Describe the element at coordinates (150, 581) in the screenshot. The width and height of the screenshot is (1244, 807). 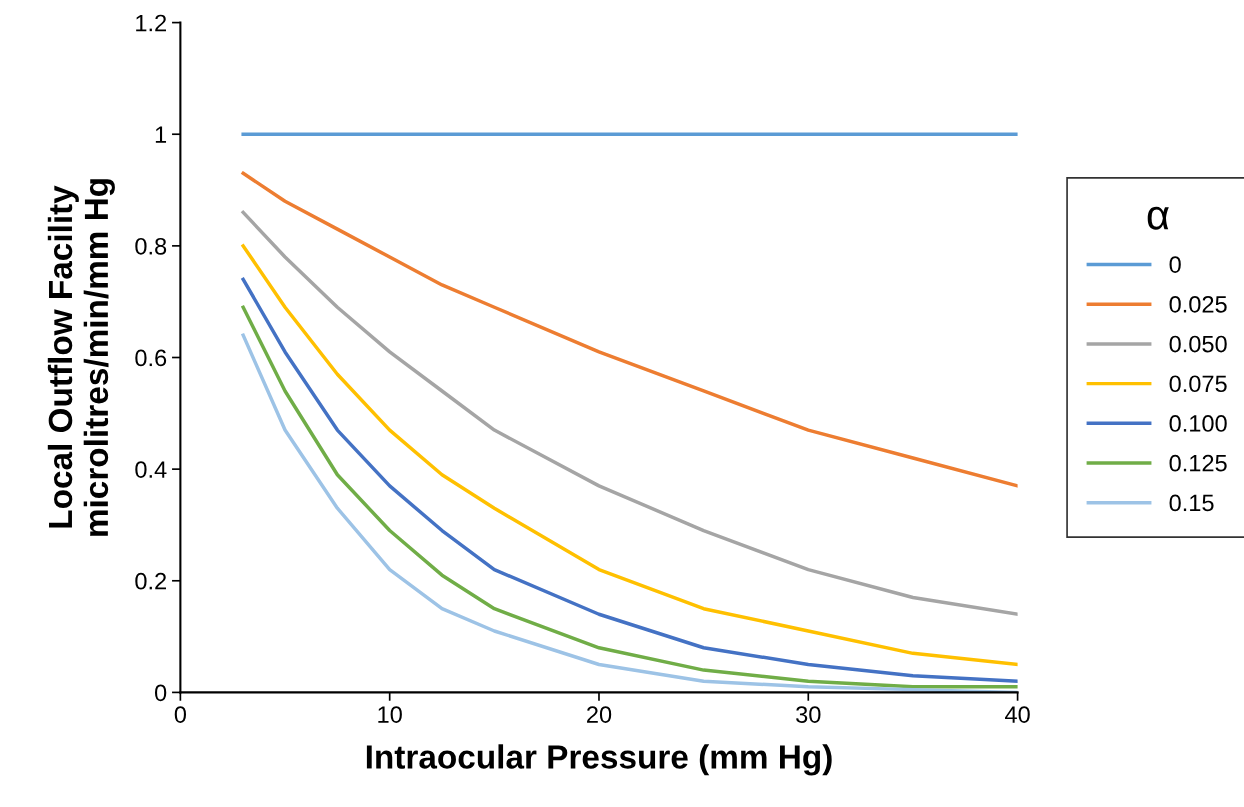
I see `y-tick-label: 0.2` at that location.